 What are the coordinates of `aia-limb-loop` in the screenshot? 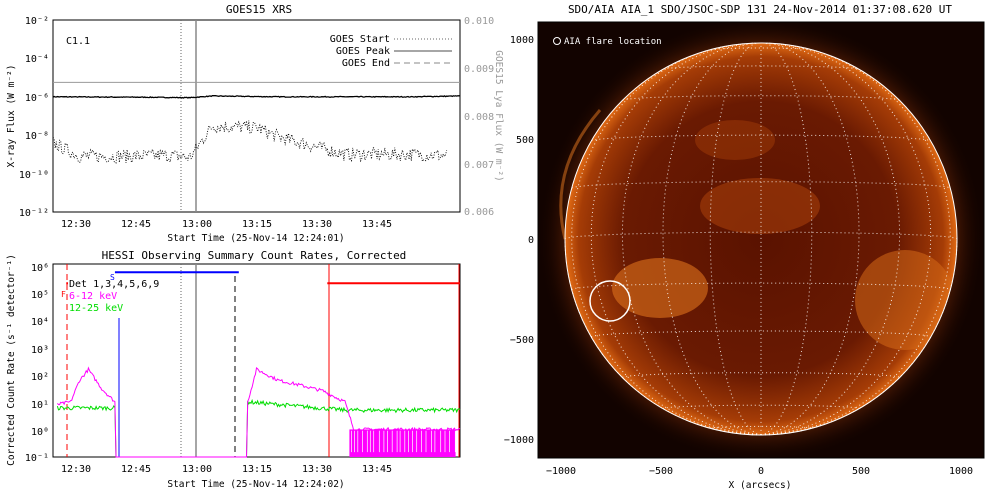 It's located at (580, 174).